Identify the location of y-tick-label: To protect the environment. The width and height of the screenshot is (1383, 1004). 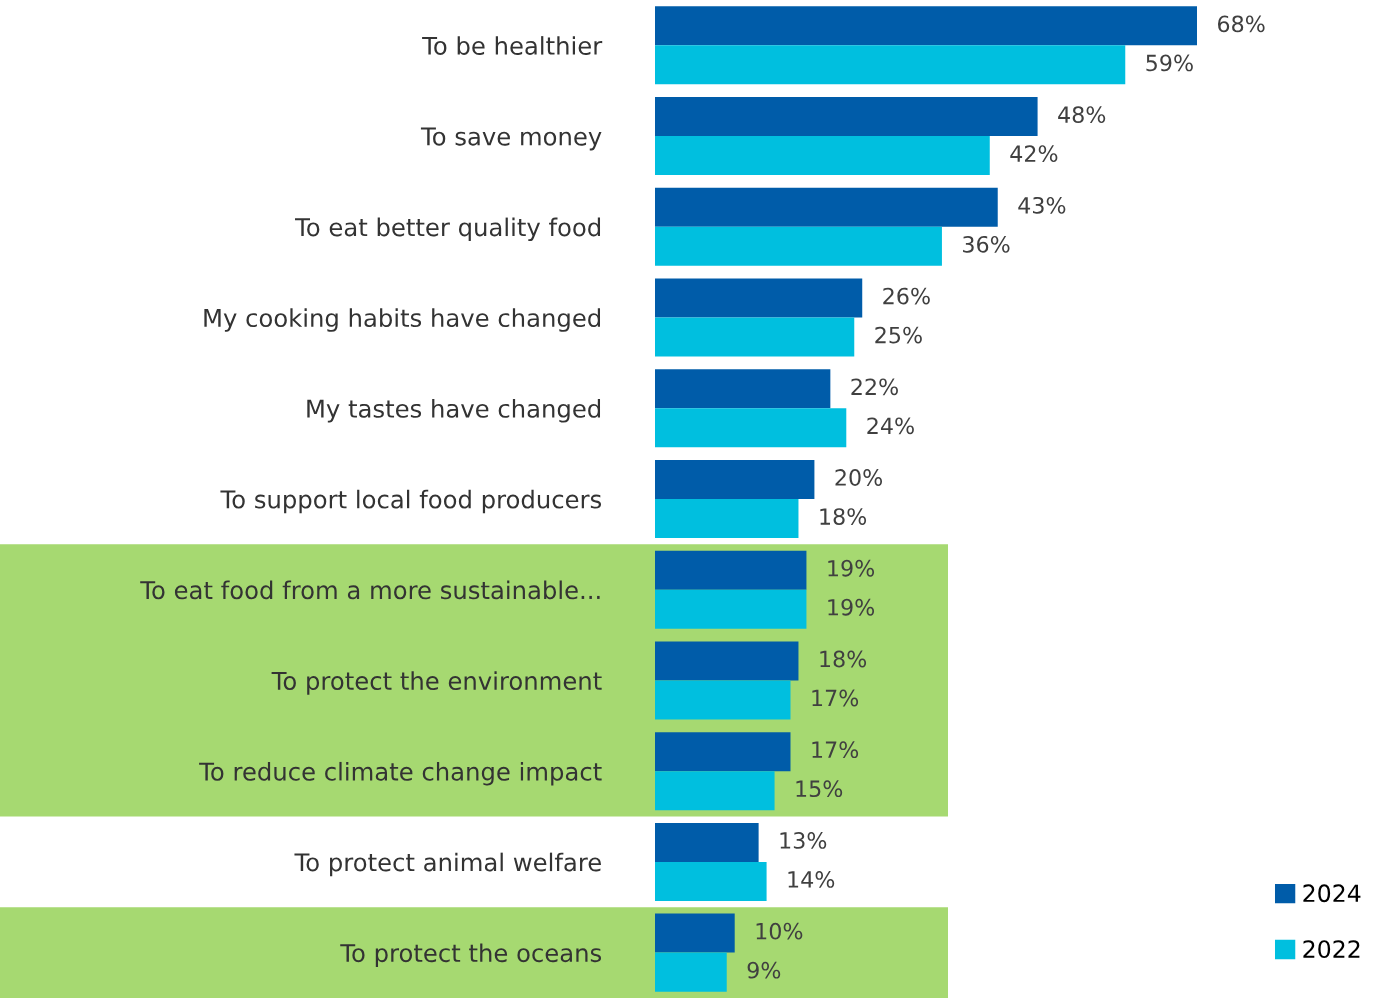
(436, 683).